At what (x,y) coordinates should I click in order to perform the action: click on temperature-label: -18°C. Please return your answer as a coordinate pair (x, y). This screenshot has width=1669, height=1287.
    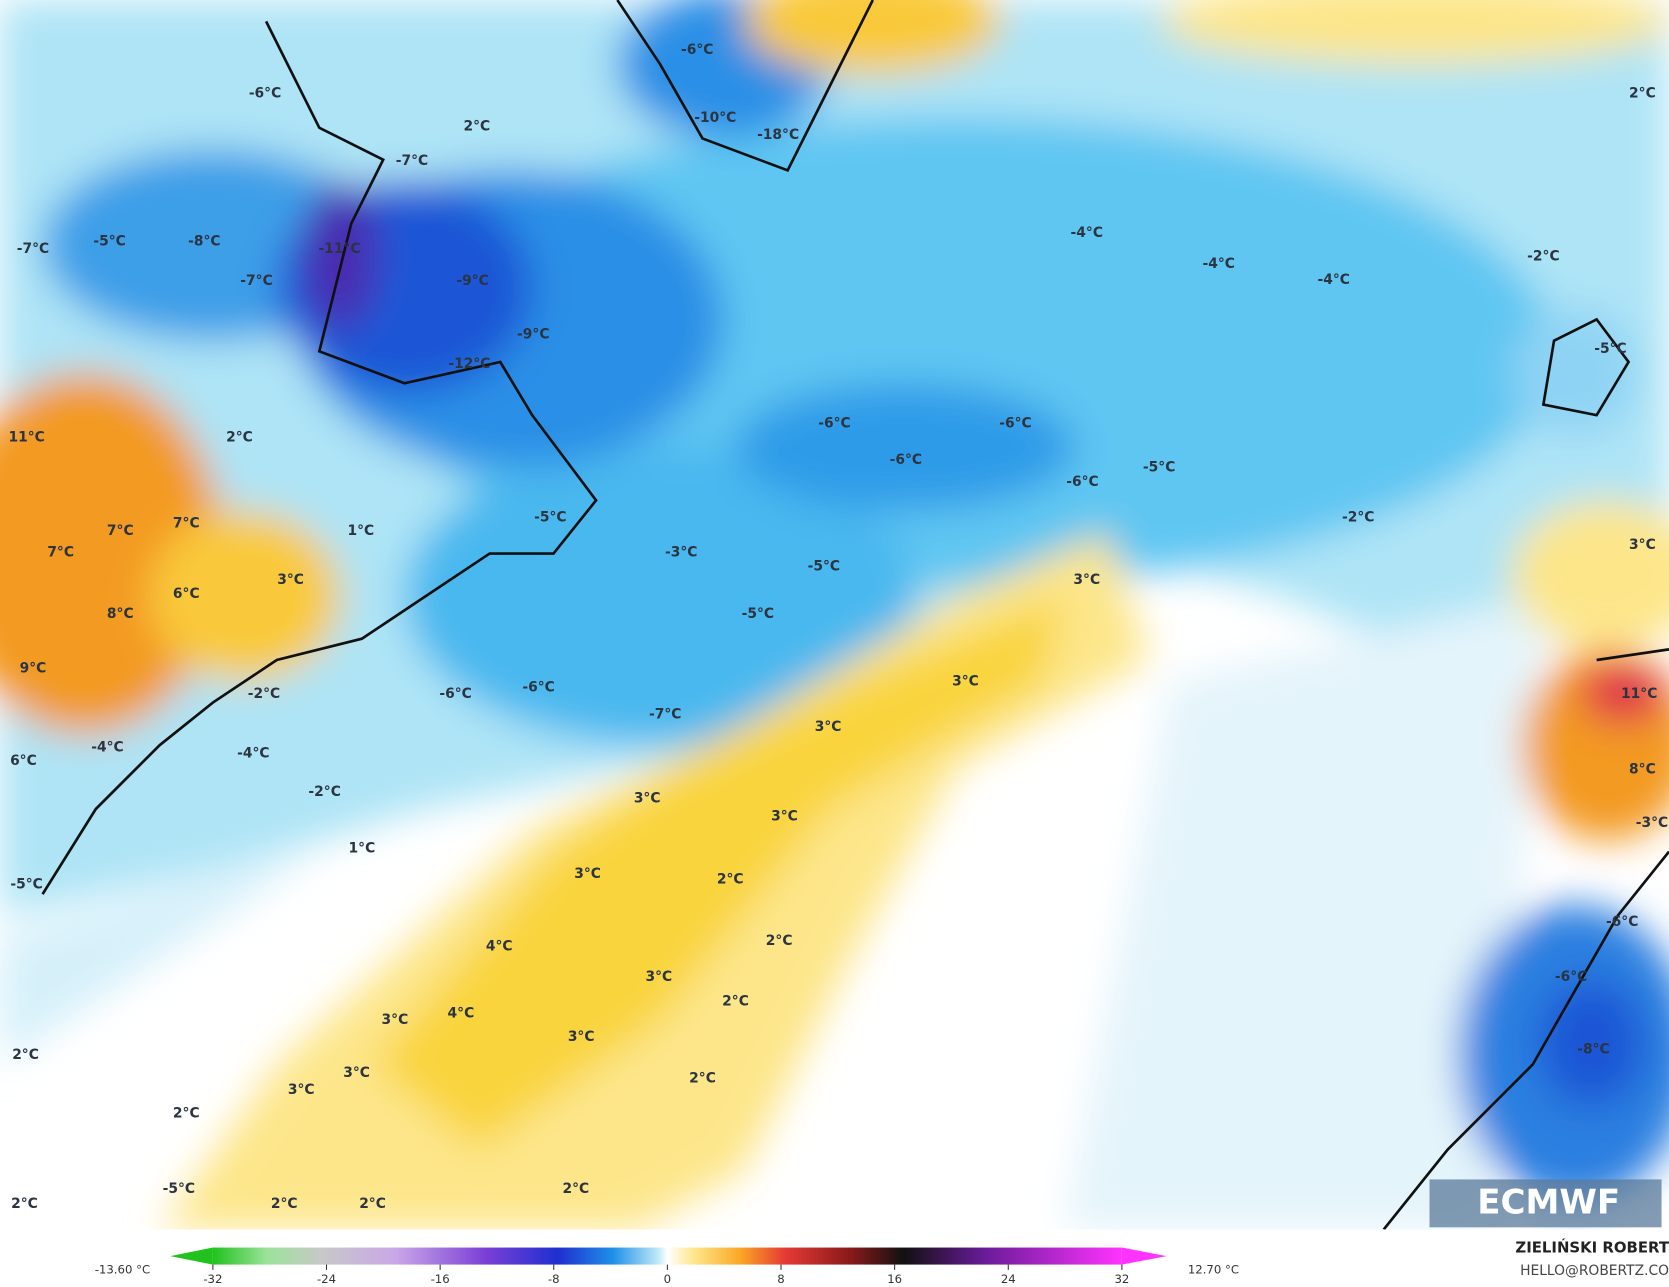
    Looking at the image, I should click on (778, 135).